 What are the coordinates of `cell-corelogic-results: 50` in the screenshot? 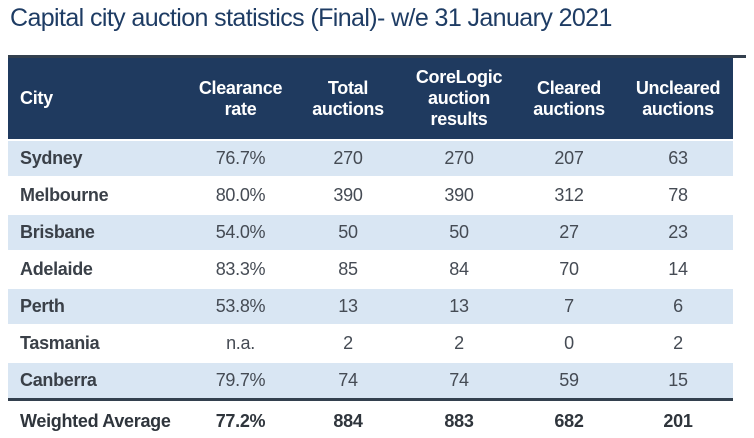 It's located at (459, 232).